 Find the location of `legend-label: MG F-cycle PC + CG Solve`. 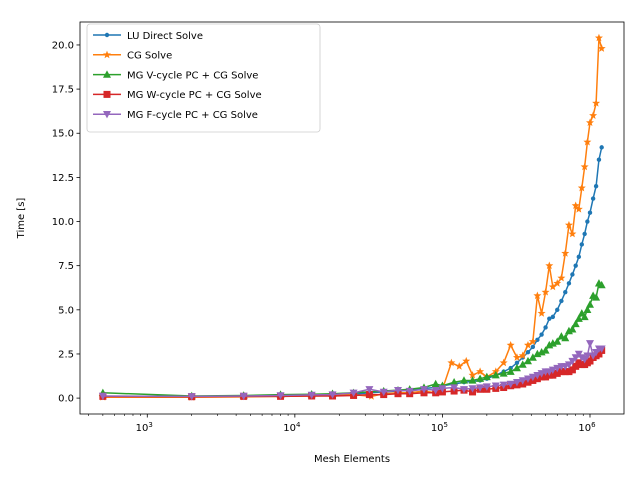

legend-label: MG F-cycle PC + CG Solve is located at coordinates (192, 115).